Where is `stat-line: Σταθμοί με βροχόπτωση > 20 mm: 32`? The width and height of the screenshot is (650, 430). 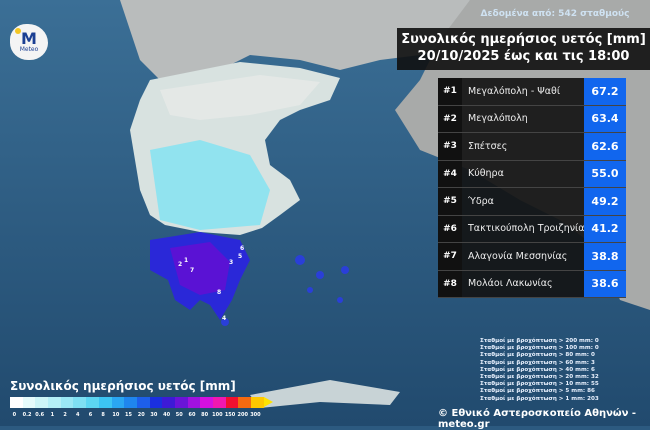 stat-line: Σταθμοί με βροχόπτωση > 20 mm: 32 is located at coordinates (539, 377).